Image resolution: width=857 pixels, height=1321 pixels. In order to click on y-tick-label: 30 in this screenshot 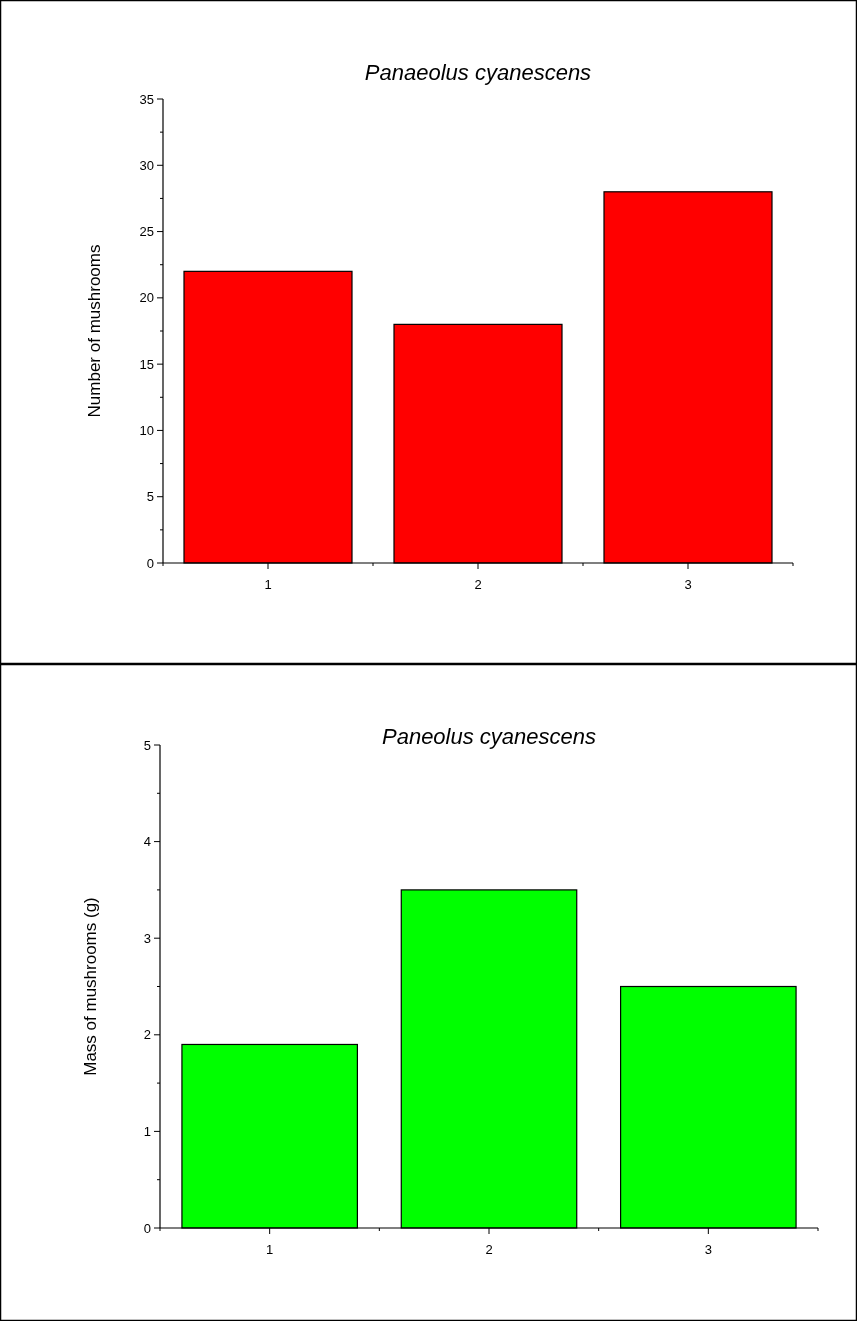, I will do `click(146, 165)`.